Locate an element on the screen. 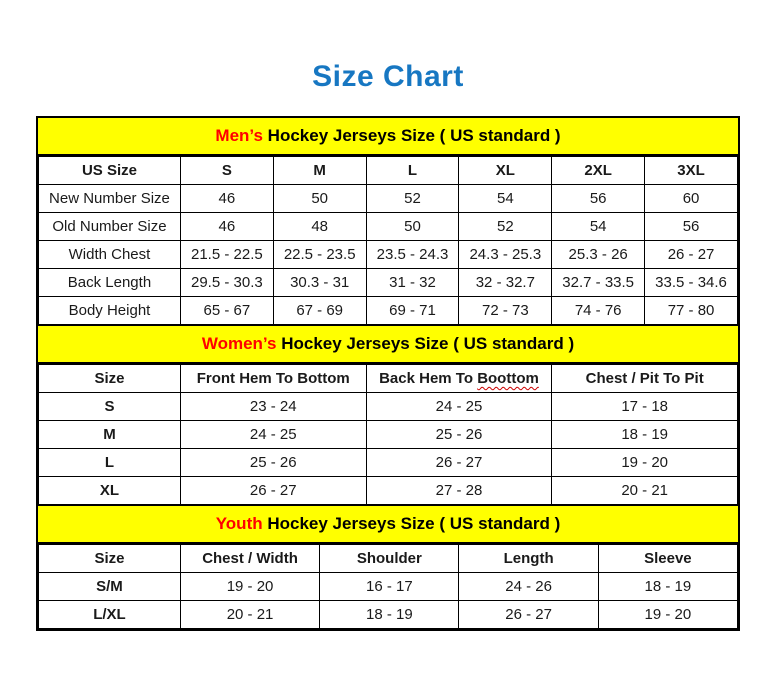  size-value-cell: 30.3 - 31 is located at coordinates (319, 282).